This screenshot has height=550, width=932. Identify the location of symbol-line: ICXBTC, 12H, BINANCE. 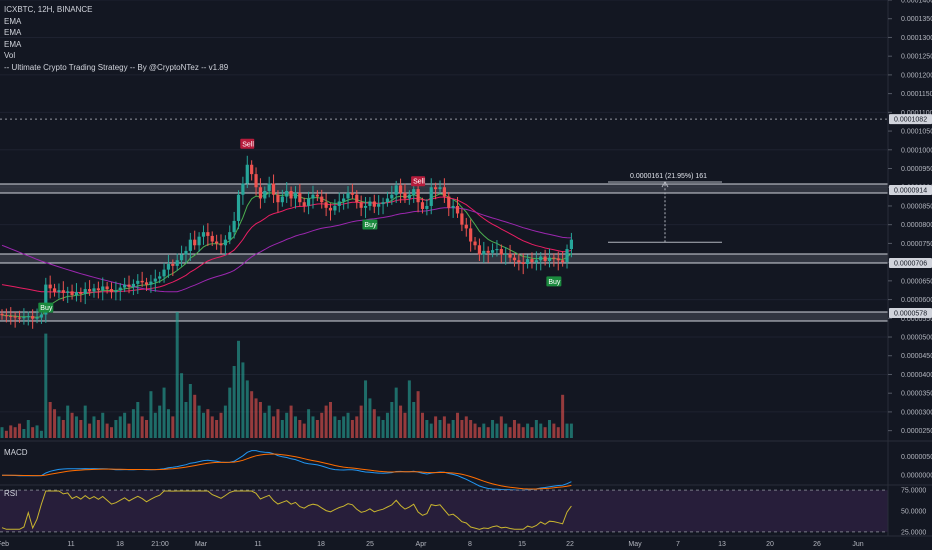
(48, 9).